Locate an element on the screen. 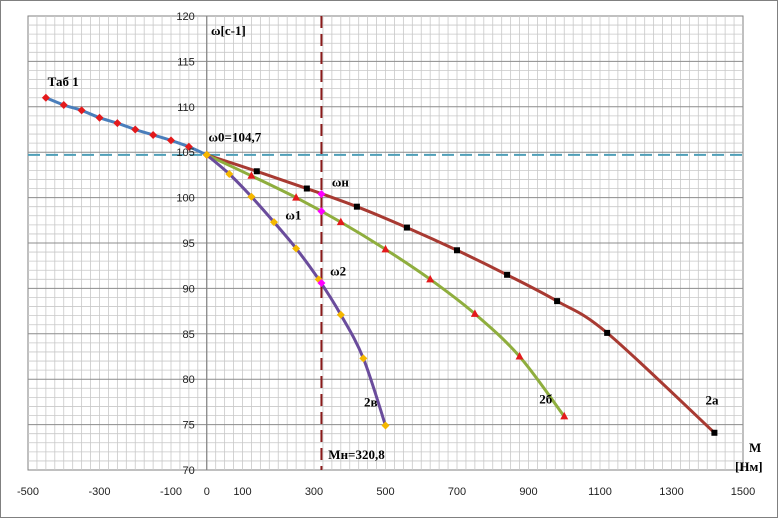 The height and width of the screenshot is (523, 778). x-tick-label: 0 is located at coordinates (207, 492).